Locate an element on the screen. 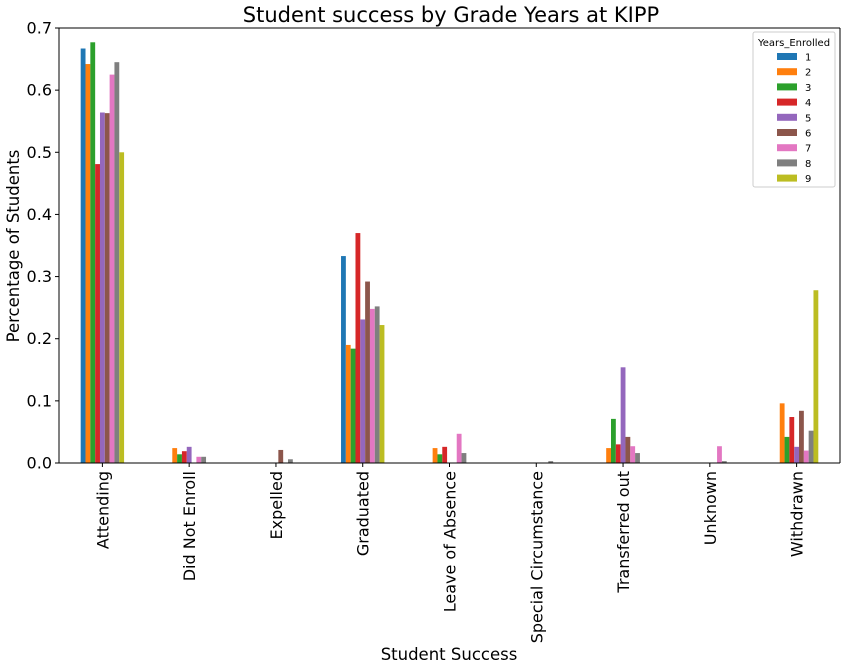 This screenshot has height=669, width=847. legend-box is located at coordinates (794, 109).